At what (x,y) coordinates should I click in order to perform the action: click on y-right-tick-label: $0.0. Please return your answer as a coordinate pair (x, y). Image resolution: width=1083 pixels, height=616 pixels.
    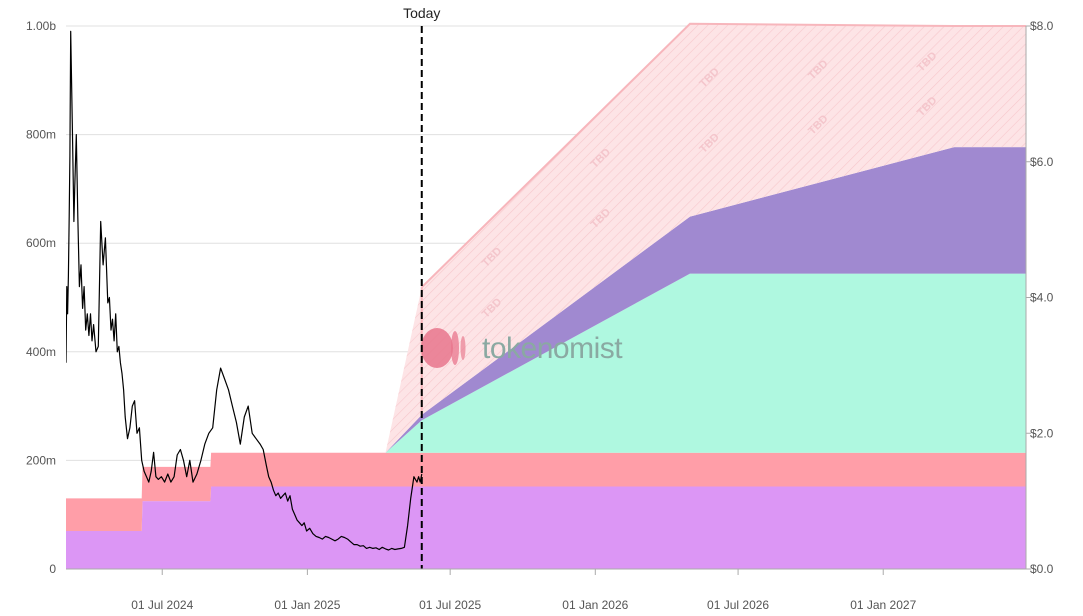
    Looking at the image, I should click on (1042, 569).